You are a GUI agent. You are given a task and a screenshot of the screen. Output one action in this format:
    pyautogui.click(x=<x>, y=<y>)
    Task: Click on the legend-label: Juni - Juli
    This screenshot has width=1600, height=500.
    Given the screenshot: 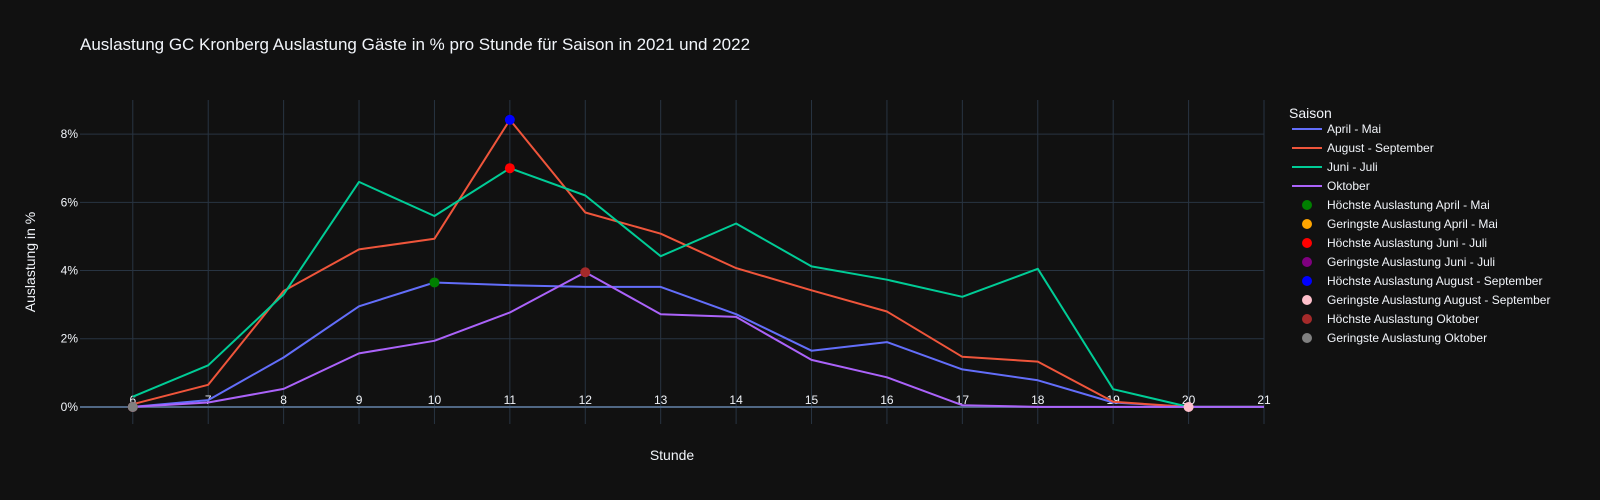 What is the action you would take?
    pyautogui.click(x=1352, y=167)
    